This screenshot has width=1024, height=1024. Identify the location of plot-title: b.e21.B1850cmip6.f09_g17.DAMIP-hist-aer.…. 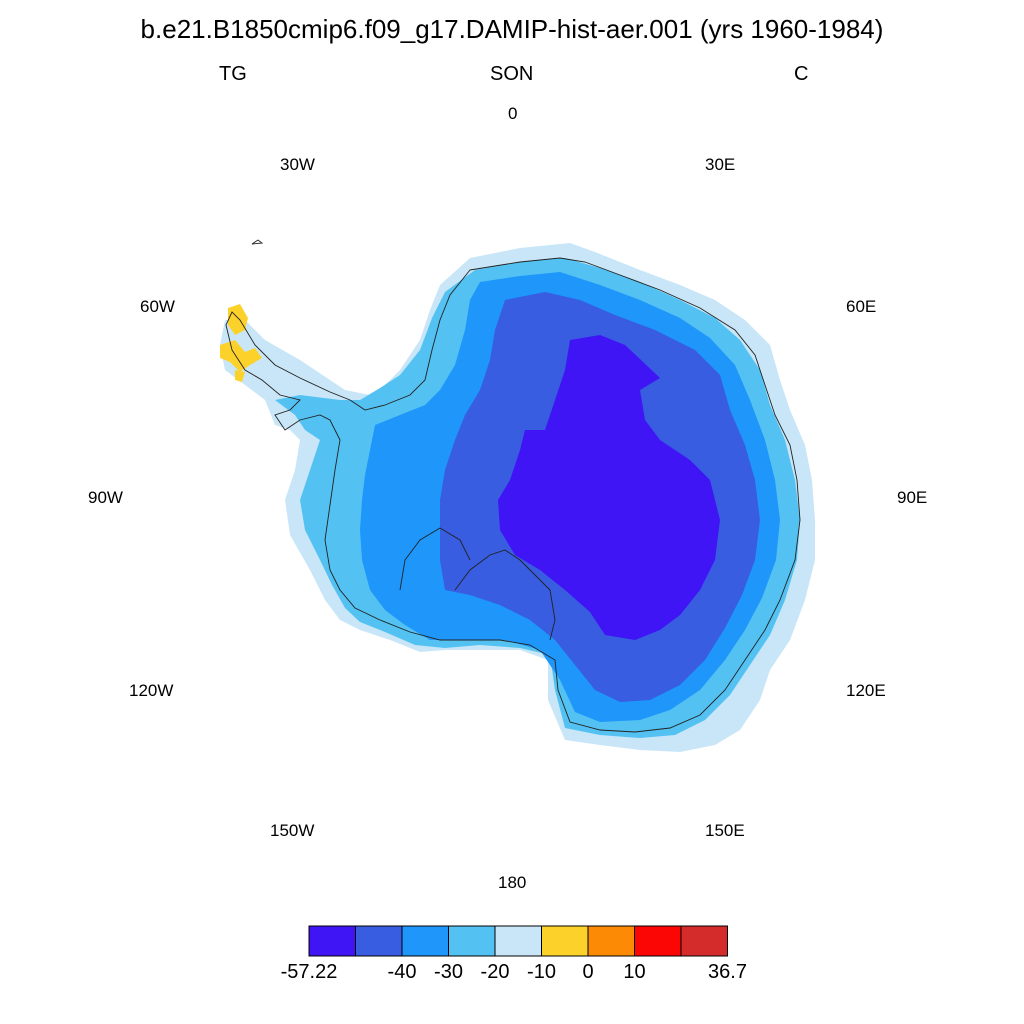
(512, 29).